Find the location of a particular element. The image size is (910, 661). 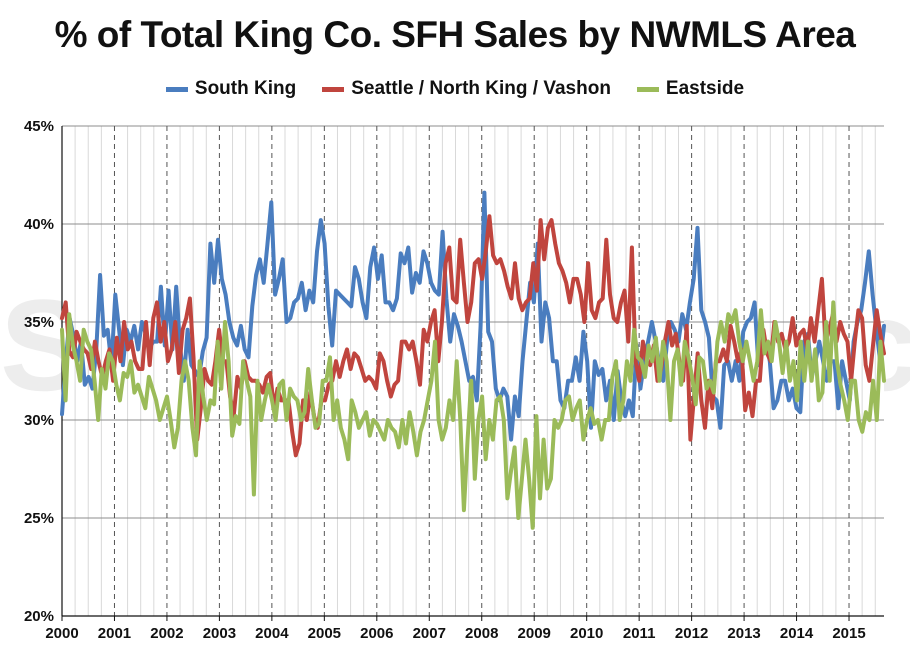

legend-swatch-eastside is located at coordinates (647, 89).